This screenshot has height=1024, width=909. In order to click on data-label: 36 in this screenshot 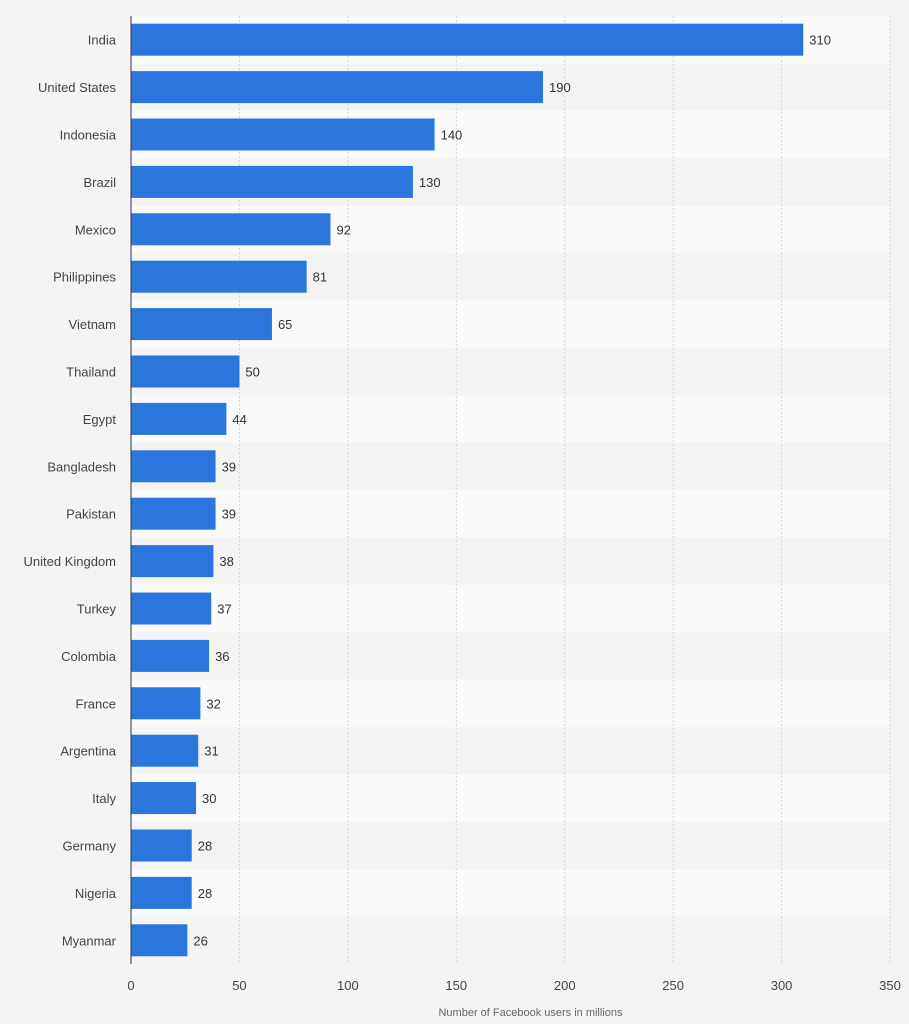, I will do `click(222, 656)`.